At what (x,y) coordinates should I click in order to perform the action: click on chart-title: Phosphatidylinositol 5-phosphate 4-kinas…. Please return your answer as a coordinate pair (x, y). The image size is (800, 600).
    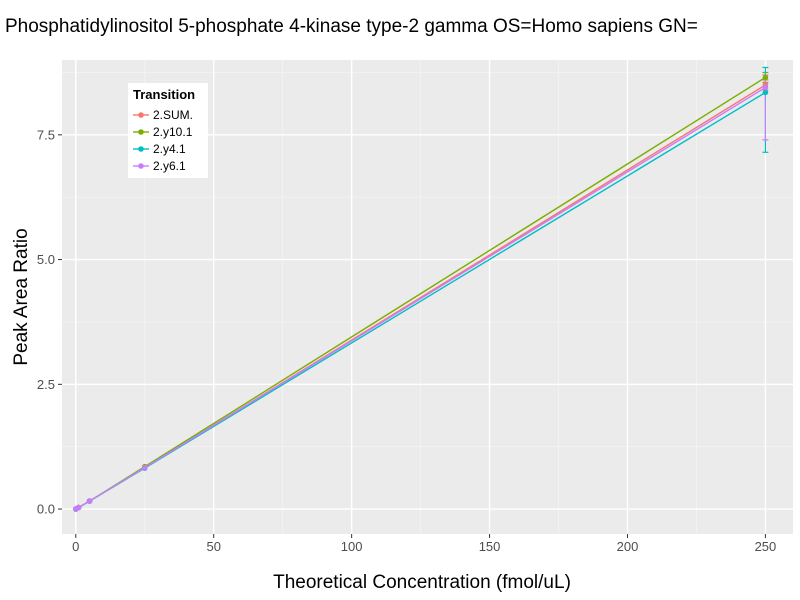
    Looking at the image, I should click on (351, 26).